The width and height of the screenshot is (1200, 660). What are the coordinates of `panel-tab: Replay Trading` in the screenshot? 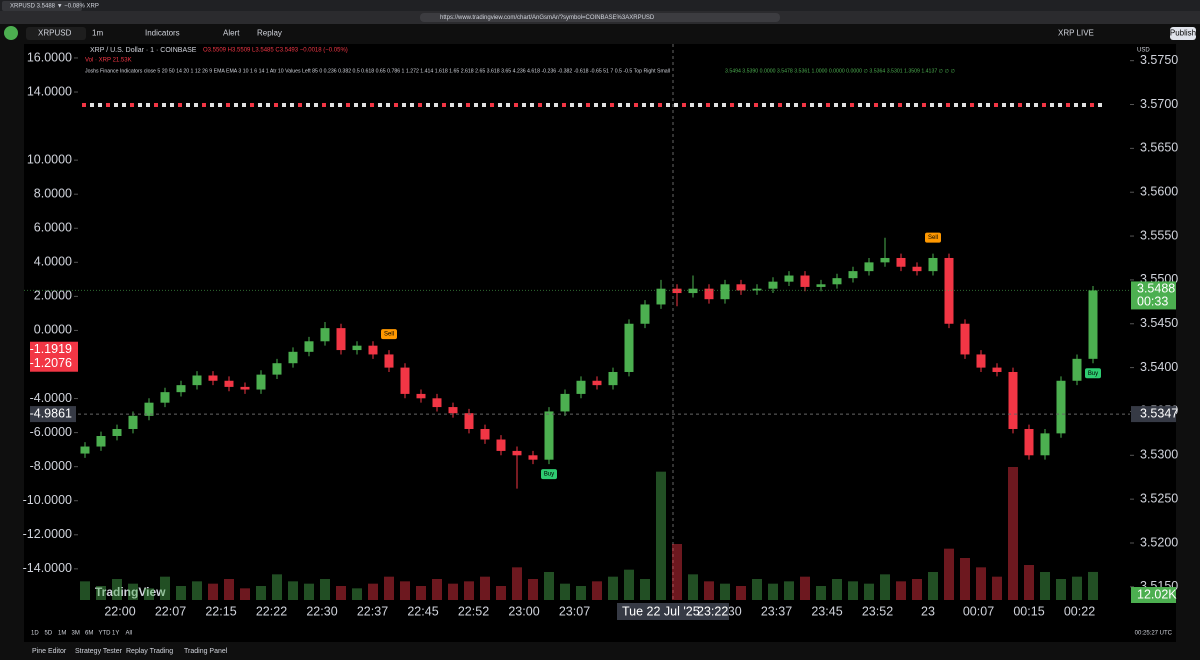 It's located at (149, 651).